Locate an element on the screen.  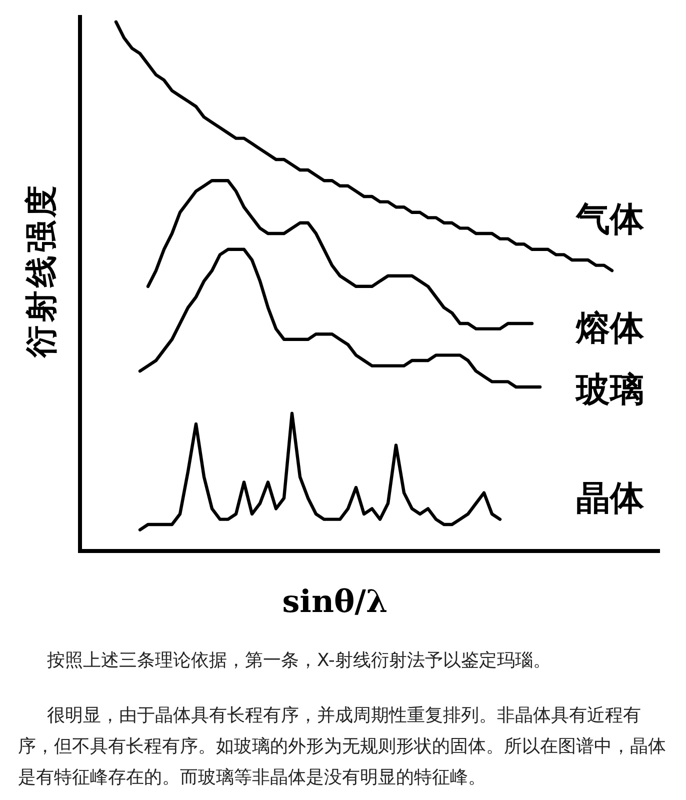
series-label: 气体 is located at coordinates (610, 220).